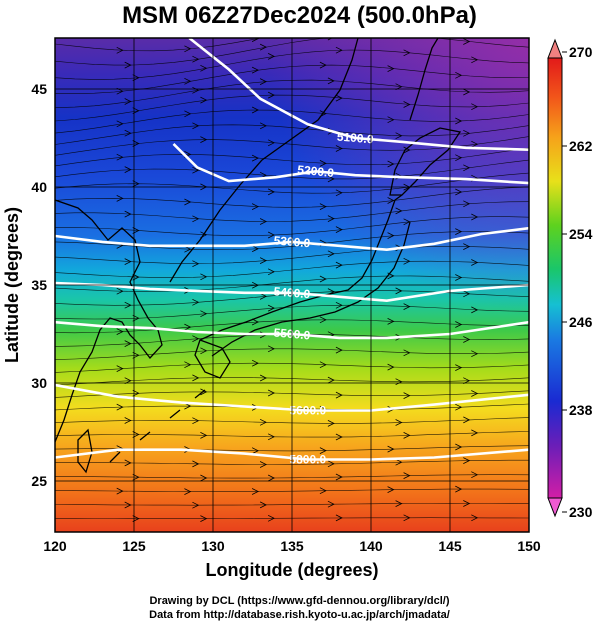 The image size is (599, 625). What do you see at coordinates (581, 410) in the screenshot?
I see `colorbar-label-238: 238` at bounding box center [581, 410].